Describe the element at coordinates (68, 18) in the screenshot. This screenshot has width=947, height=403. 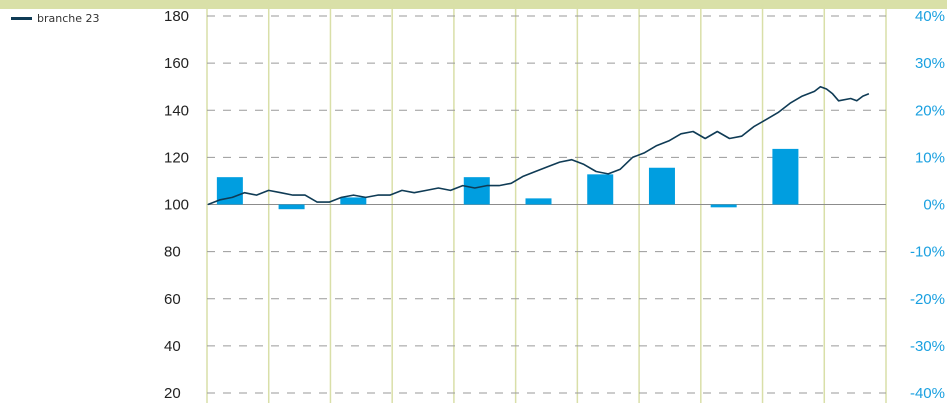
I see `legend-label: branche 23` at that location.